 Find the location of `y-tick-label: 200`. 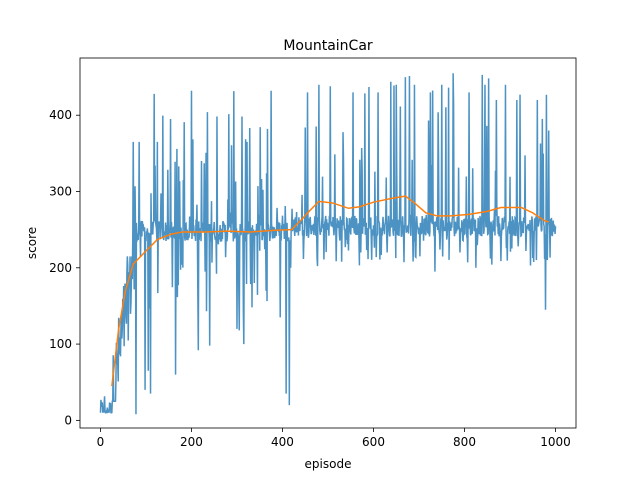

y-tick-label: 200 is located at coordinates (60, 268).